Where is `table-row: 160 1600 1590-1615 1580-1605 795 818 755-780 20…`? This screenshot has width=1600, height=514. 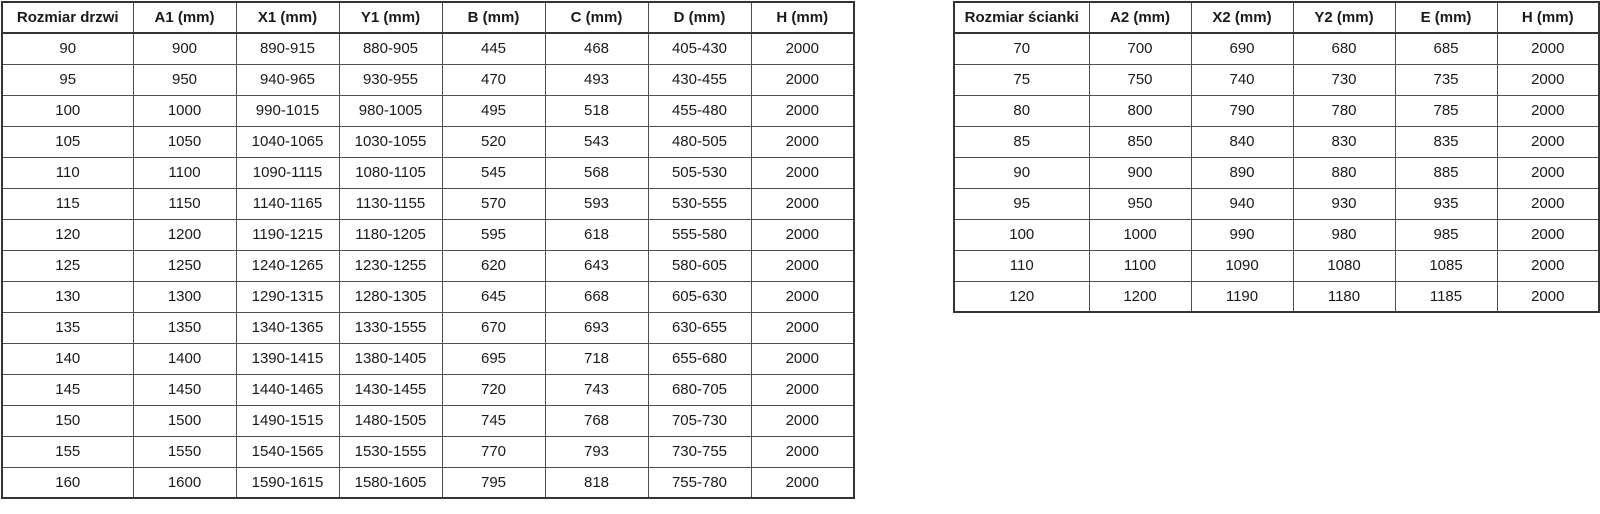 table-row: 160 1600 1590-1615 1580-1605 795 818 755-780 20… is located at coordinates (428, 482).